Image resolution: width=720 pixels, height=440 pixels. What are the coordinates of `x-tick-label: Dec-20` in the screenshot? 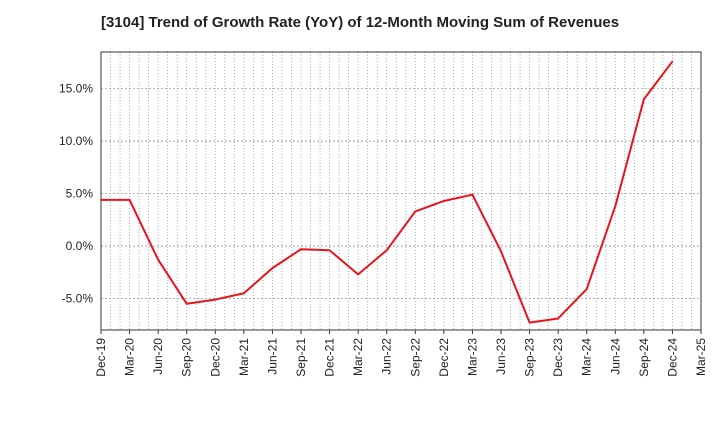 It's located at (215, 357).